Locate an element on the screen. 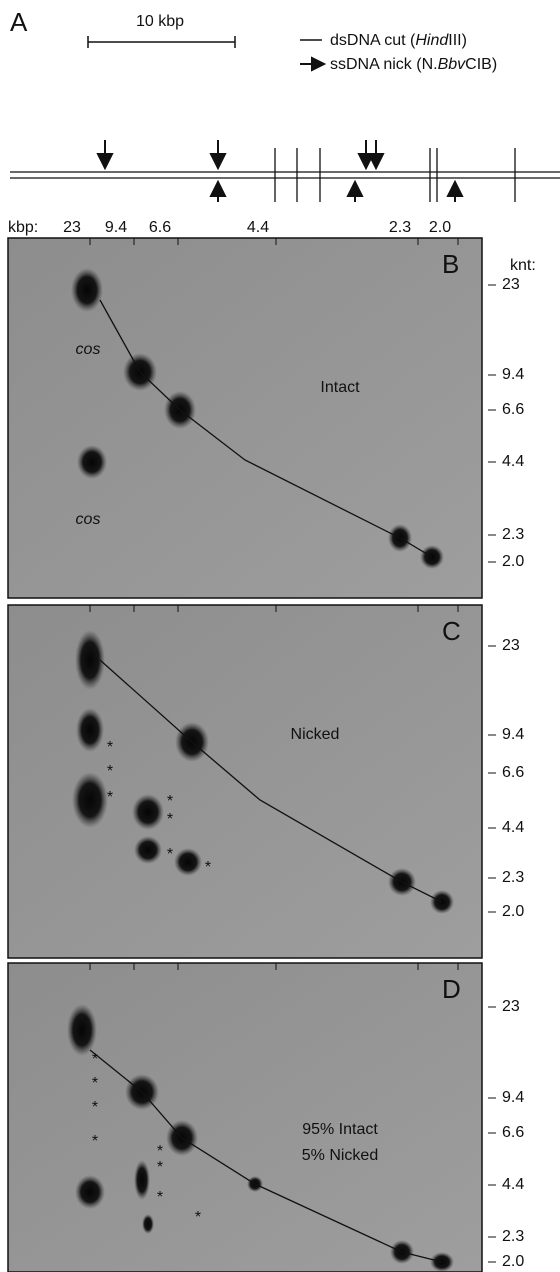  dna-map is located at coordinates (285, 175).